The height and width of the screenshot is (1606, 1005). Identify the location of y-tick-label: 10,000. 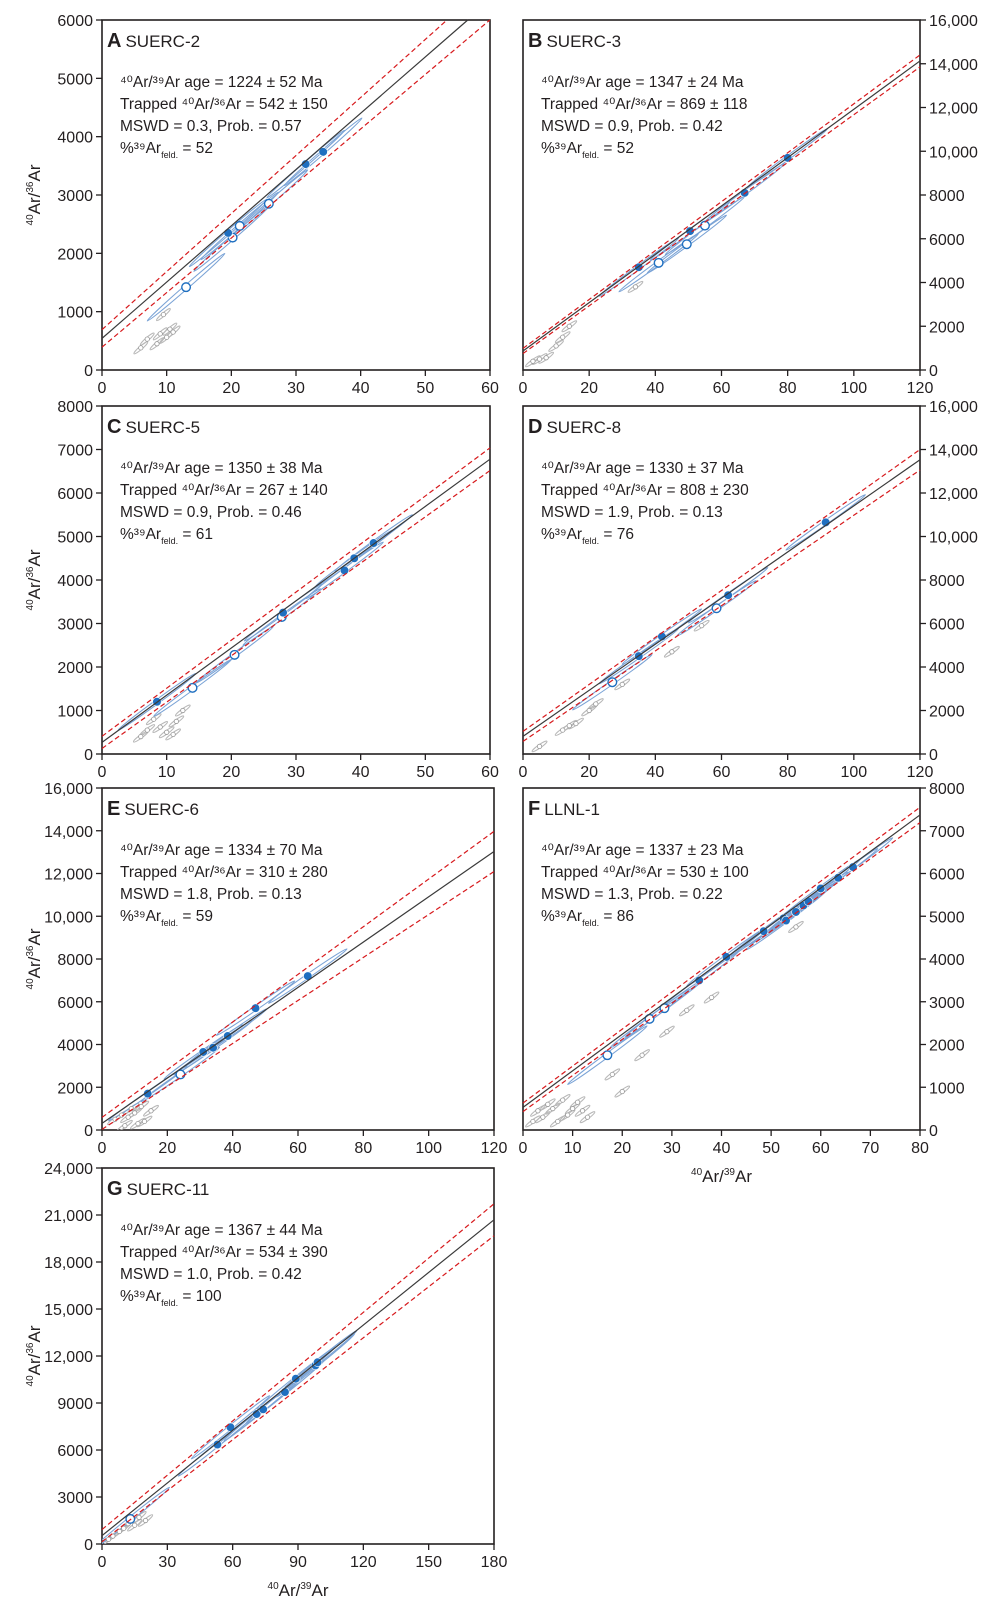
(953, 152).